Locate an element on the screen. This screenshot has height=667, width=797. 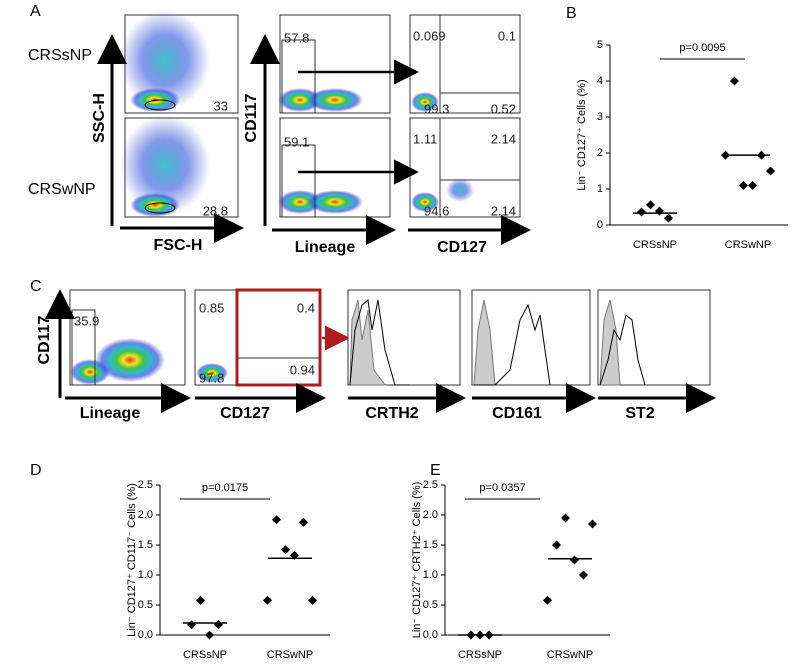
y-axis-label: Lin⁻ CD127⁺ Cells (%) is located at coordinates (582, 134).